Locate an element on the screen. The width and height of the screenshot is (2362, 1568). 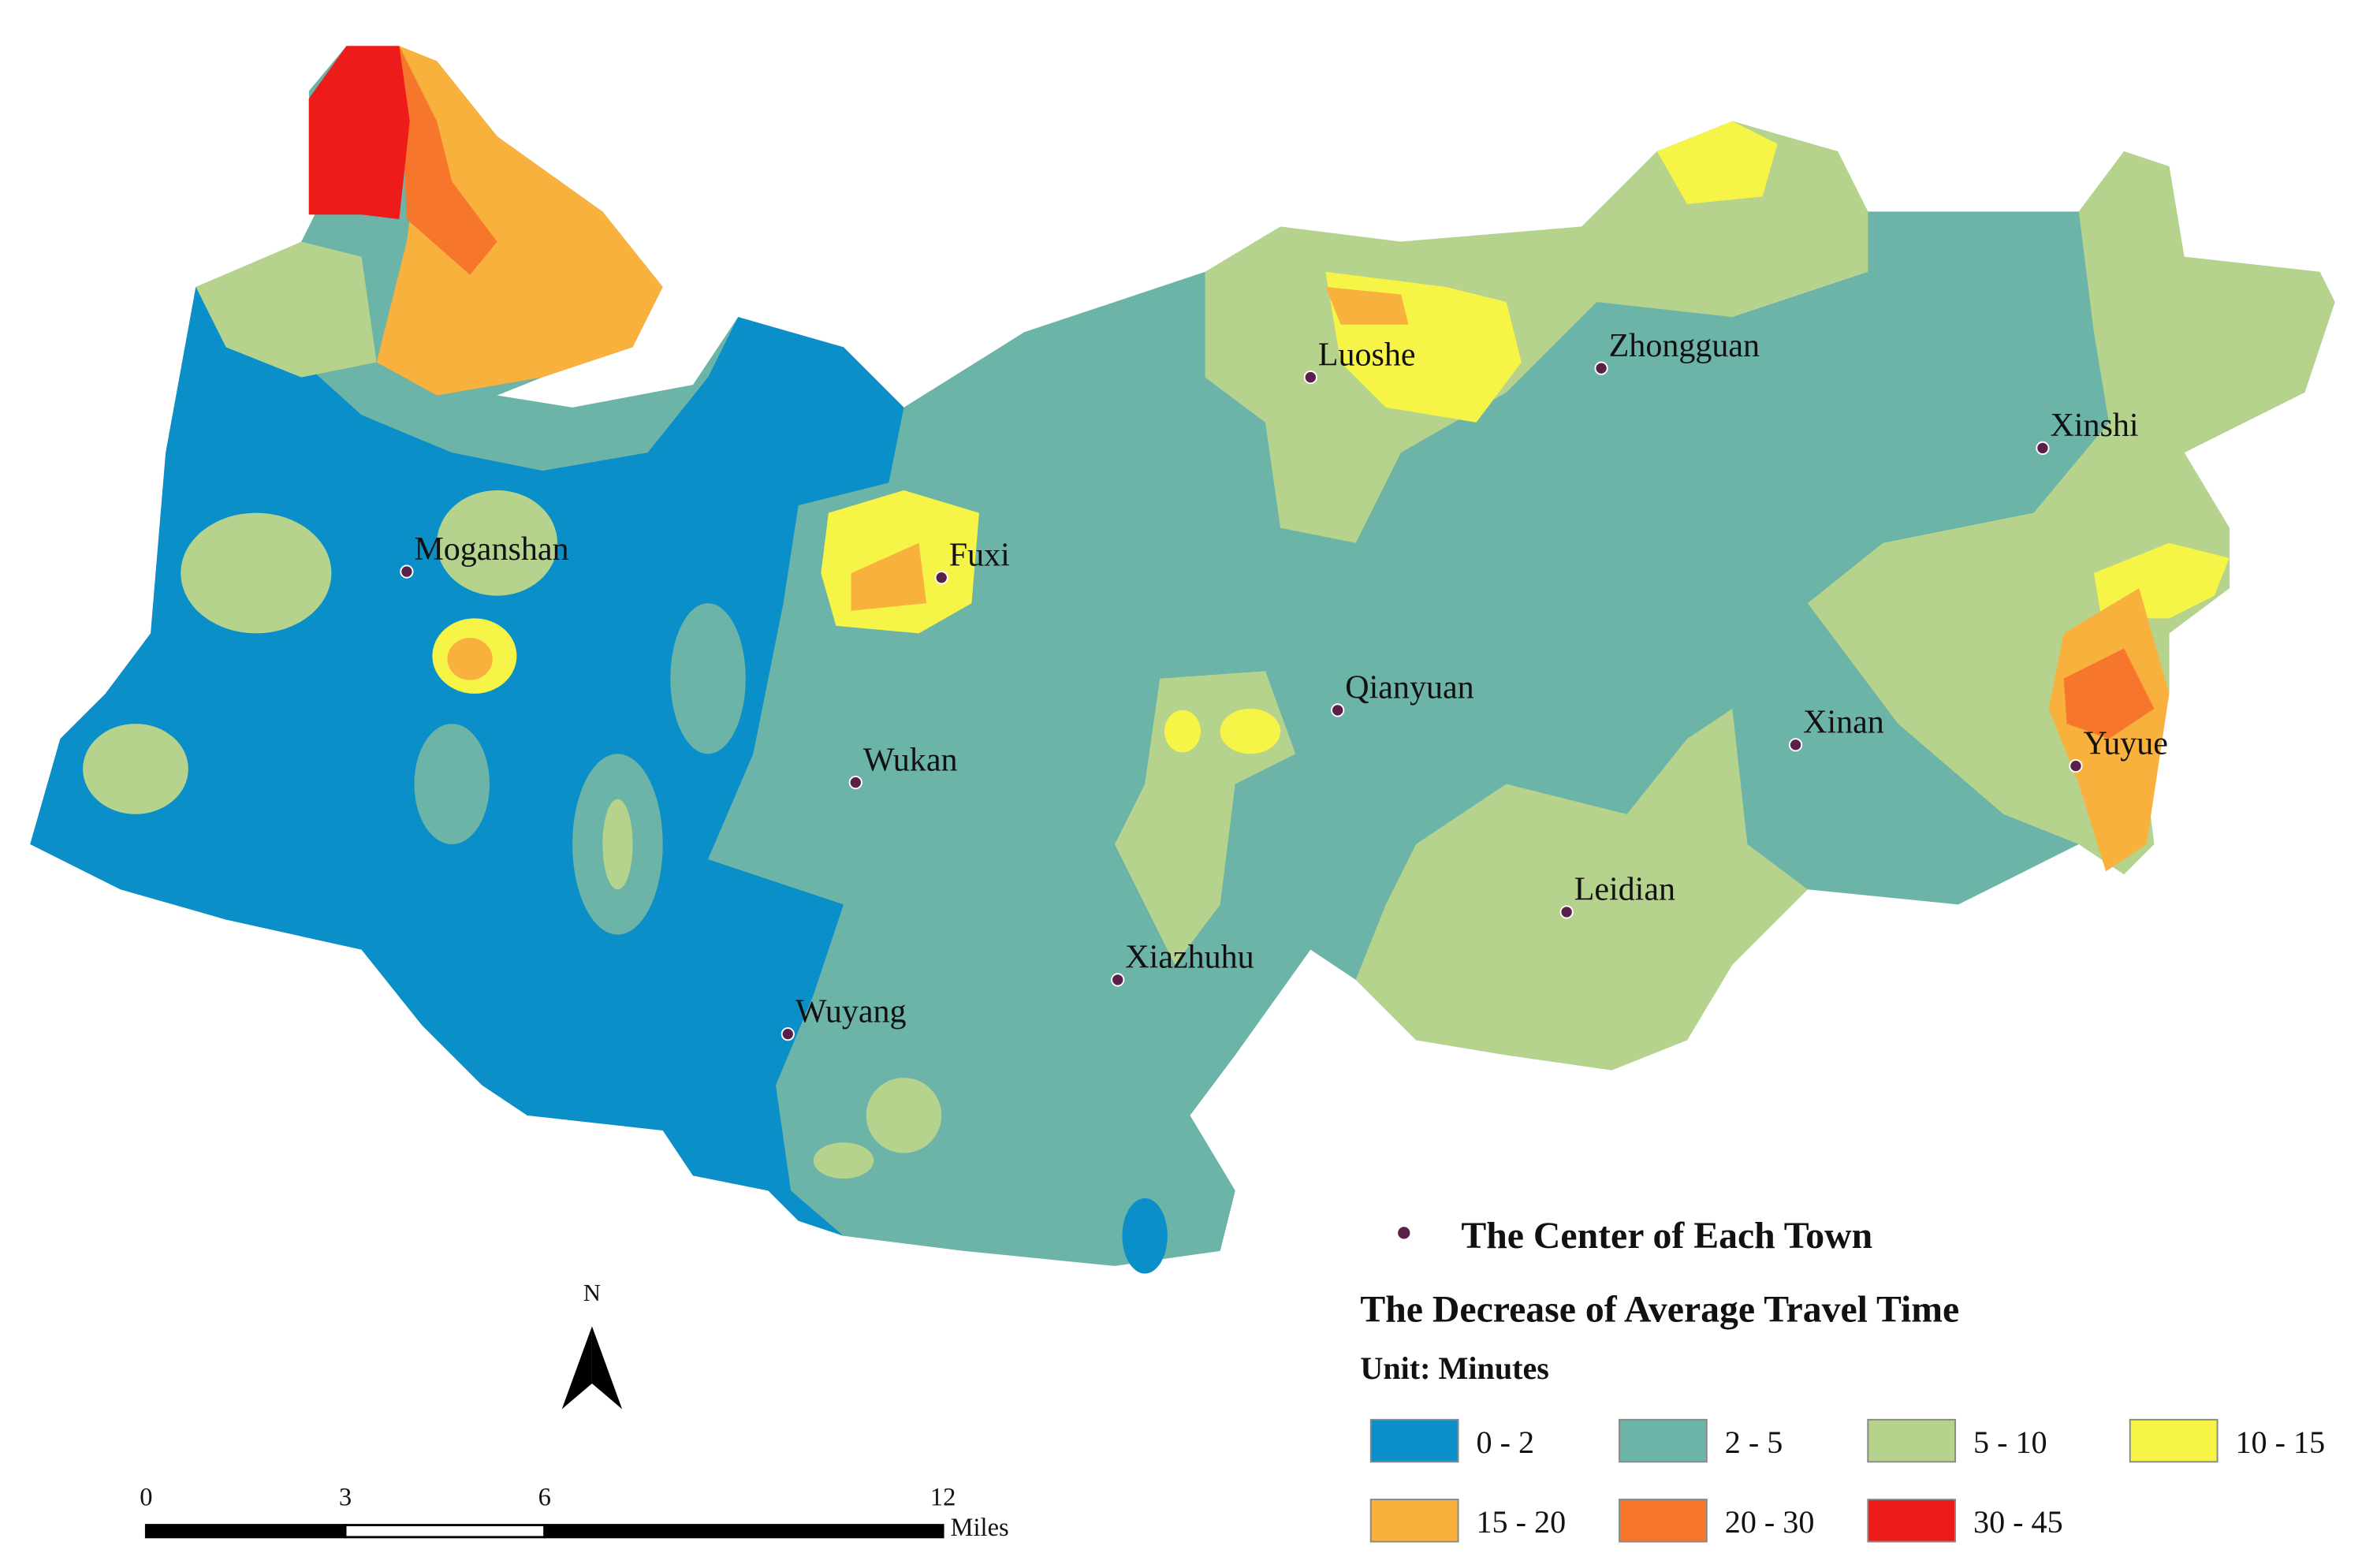
town-label: Fuxi is located at coordinates (980, 555).